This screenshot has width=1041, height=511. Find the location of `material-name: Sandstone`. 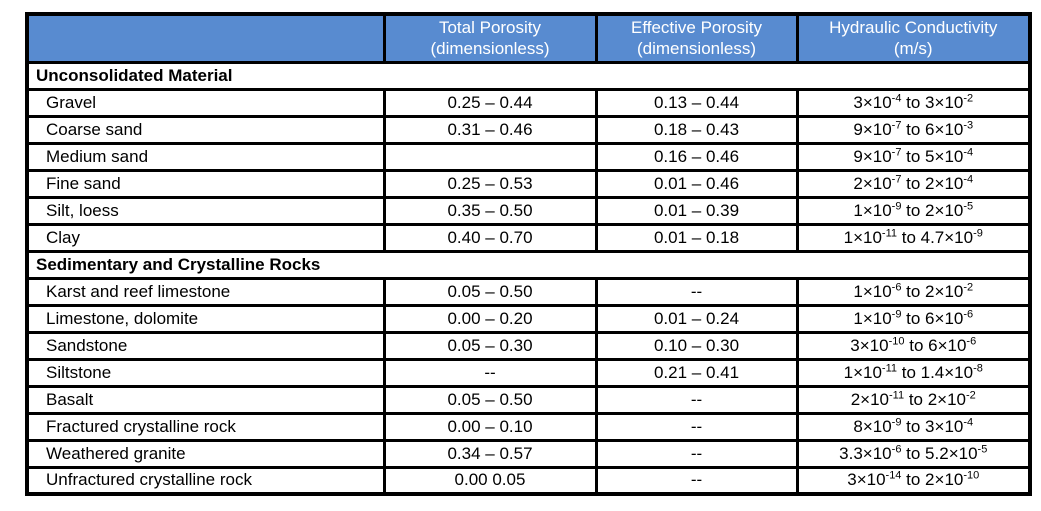

material-name: Sandstone is located at coordinates (205, 345).